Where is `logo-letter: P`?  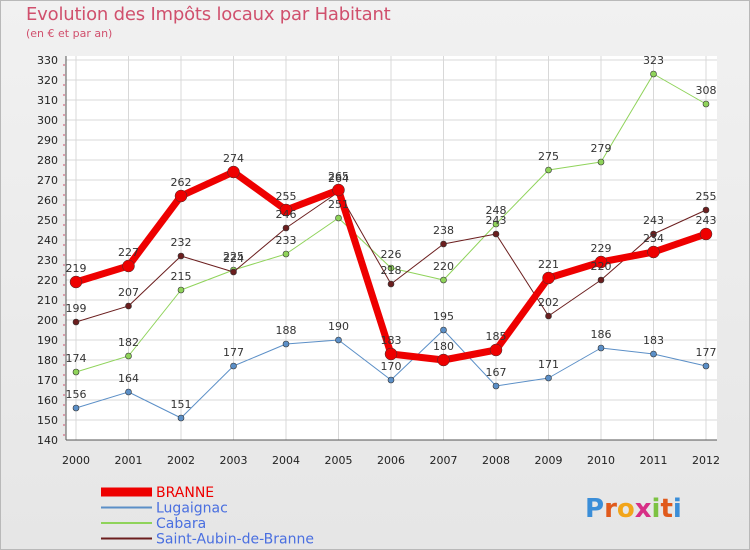 logo-letter: P is located at coordinates (594, 509).